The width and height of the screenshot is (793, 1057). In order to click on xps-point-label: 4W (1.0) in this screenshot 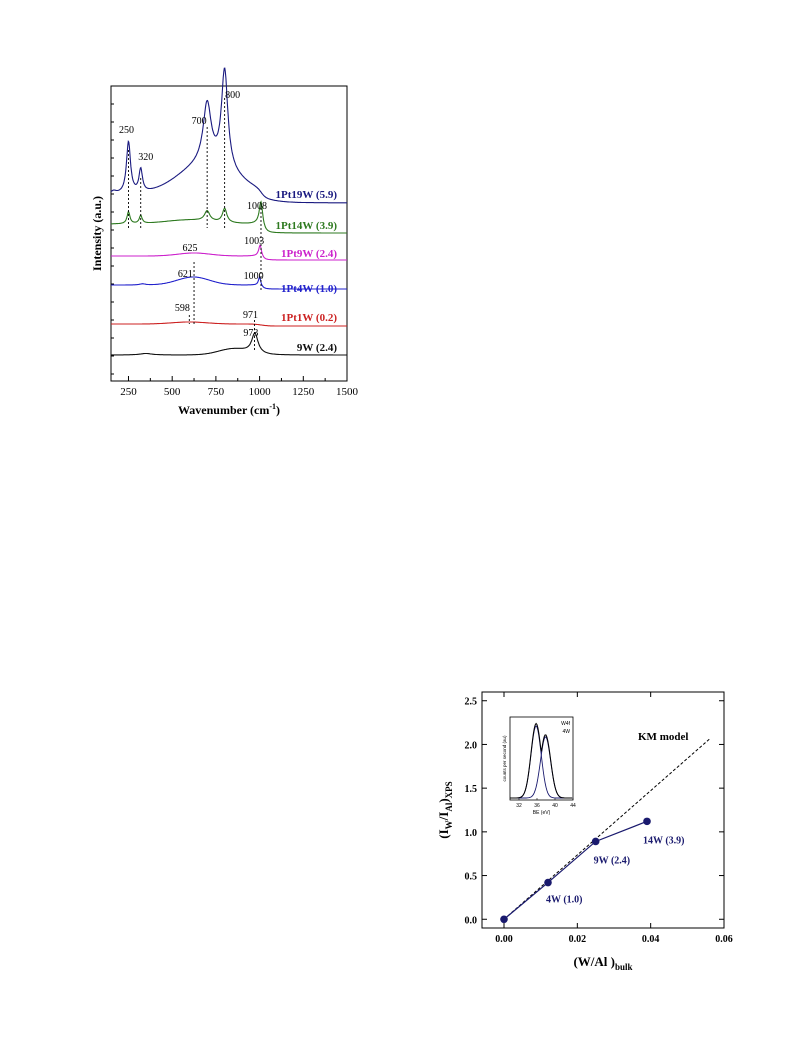, I will do `click(564, 900)`.